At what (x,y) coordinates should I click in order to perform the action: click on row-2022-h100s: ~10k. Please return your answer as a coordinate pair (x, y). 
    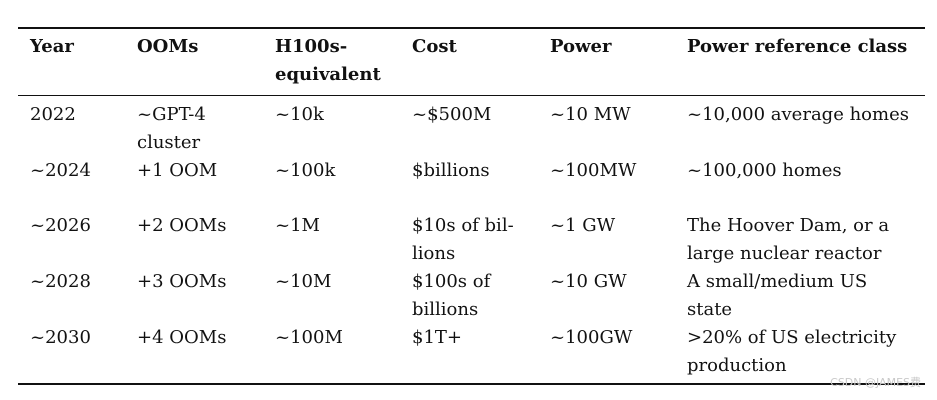
    Looking at the image, I should click on (299, 114).